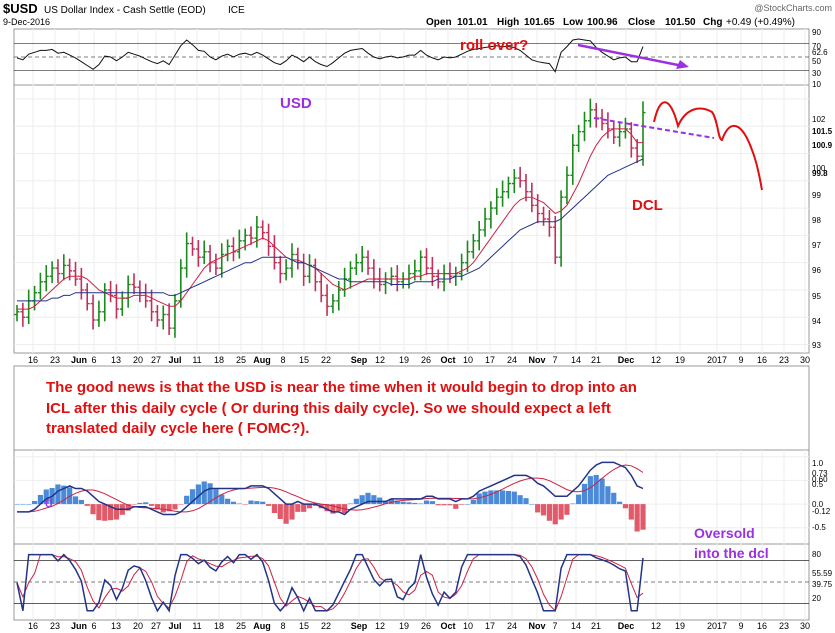  I want to click on price-x-tick-32: 16, so click(762, 360).